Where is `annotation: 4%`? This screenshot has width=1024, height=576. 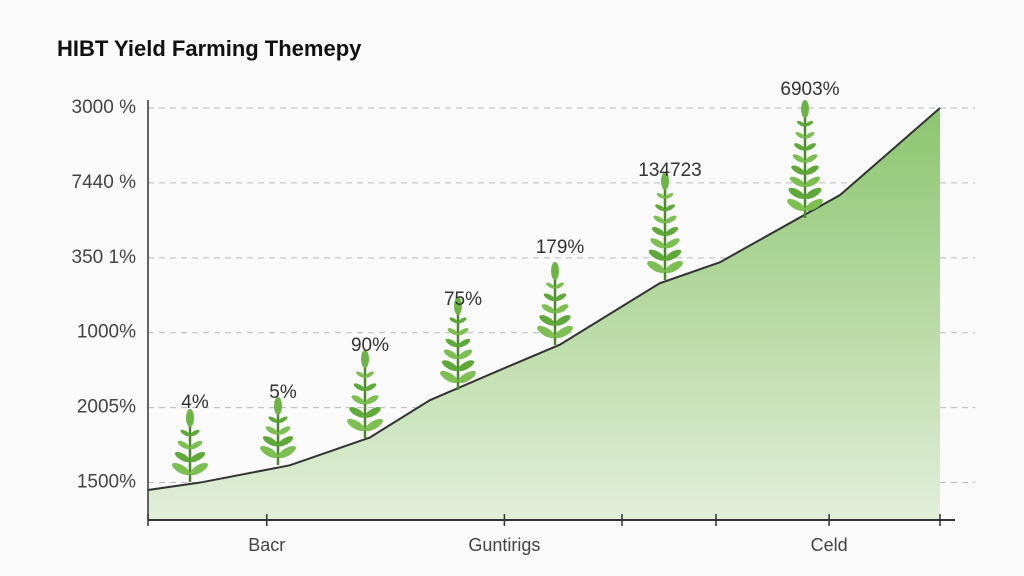
annotation: 4% is located at coordinates (195, 402).